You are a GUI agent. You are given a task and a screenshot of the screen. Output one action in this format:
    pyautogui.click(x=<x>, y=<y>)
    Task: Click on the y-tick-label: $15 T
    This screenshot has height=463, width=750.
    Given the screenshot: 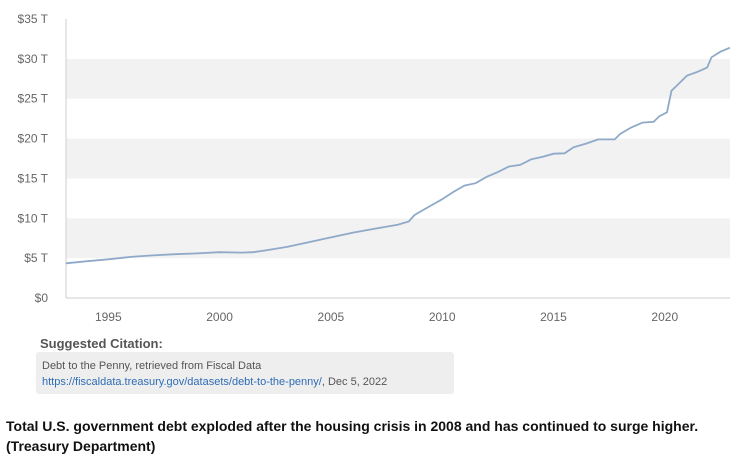 What is the action you would take?
    pyautogui.click(x=33, y=178)
    